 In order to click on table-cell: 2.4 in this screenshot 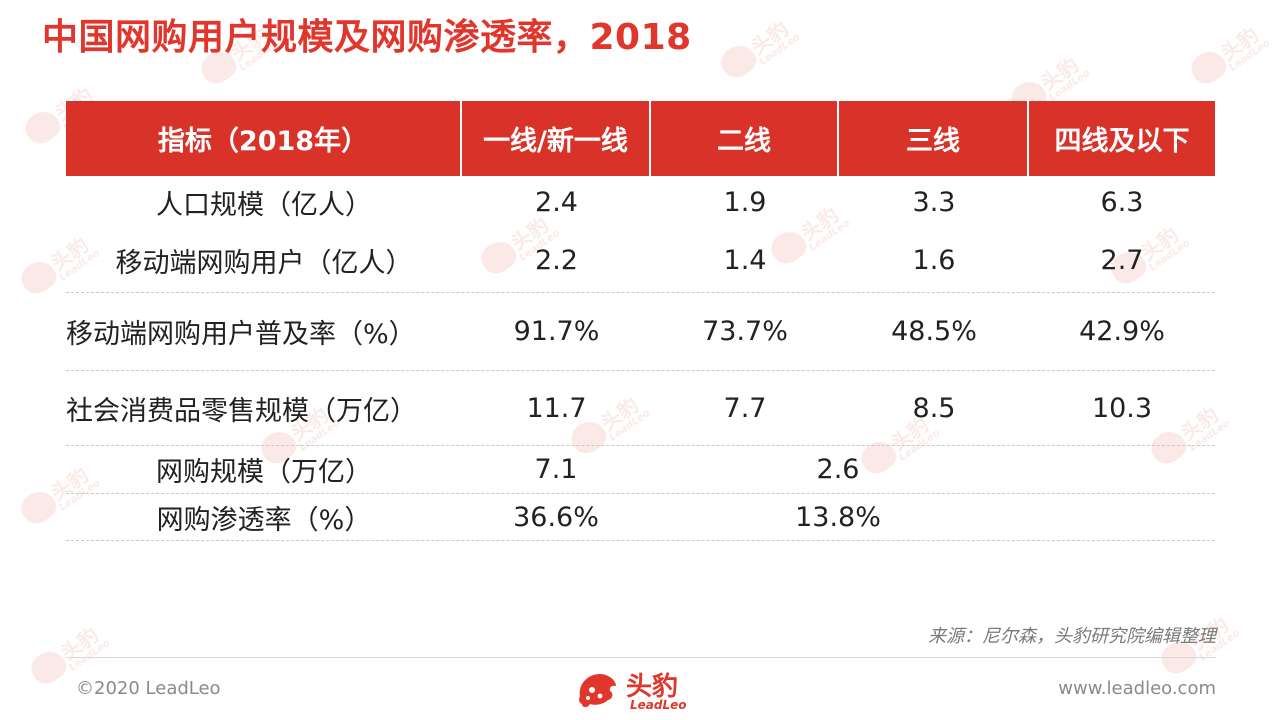, I will do `click(556, 202)`.